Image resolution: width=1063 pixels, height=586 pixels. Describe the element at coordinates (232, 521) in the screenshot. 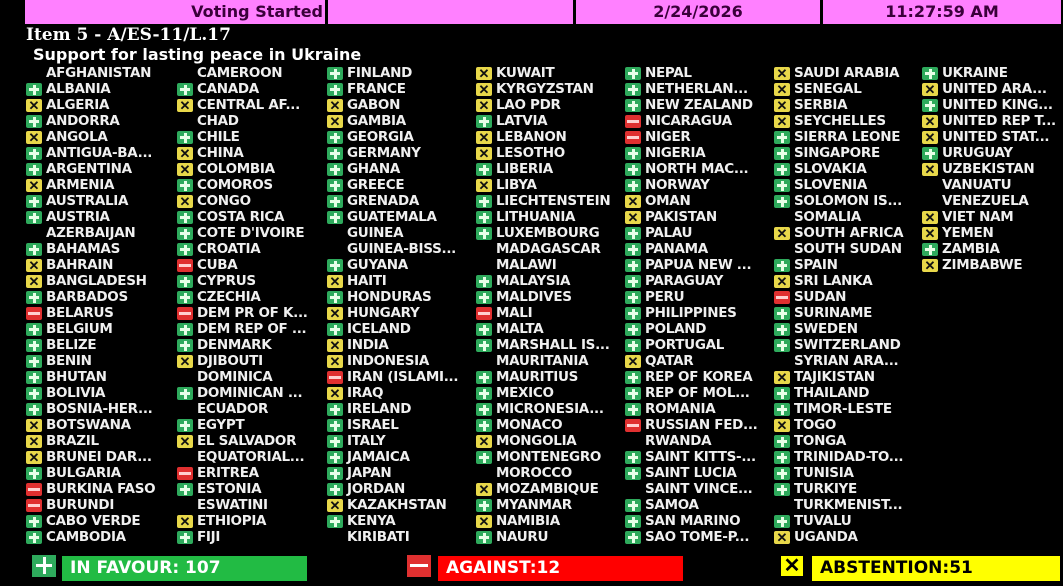

I see `country-name: ETHIOPIA` at that location.